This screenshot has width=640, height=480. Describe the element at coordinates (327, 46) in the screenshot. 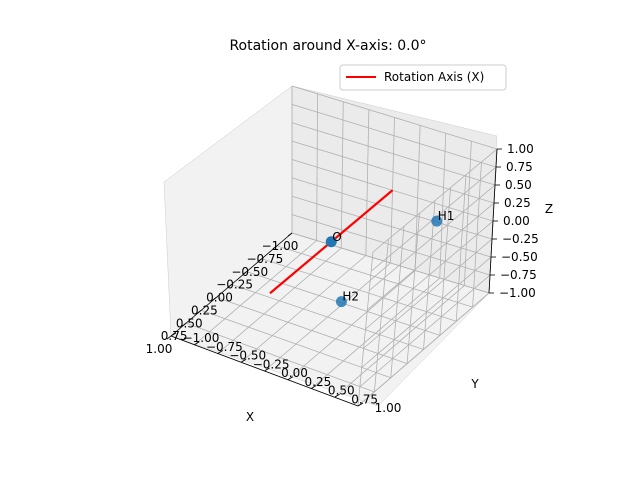

I see `chart-title: Rotation around X-axis: 0.0°` at that location.